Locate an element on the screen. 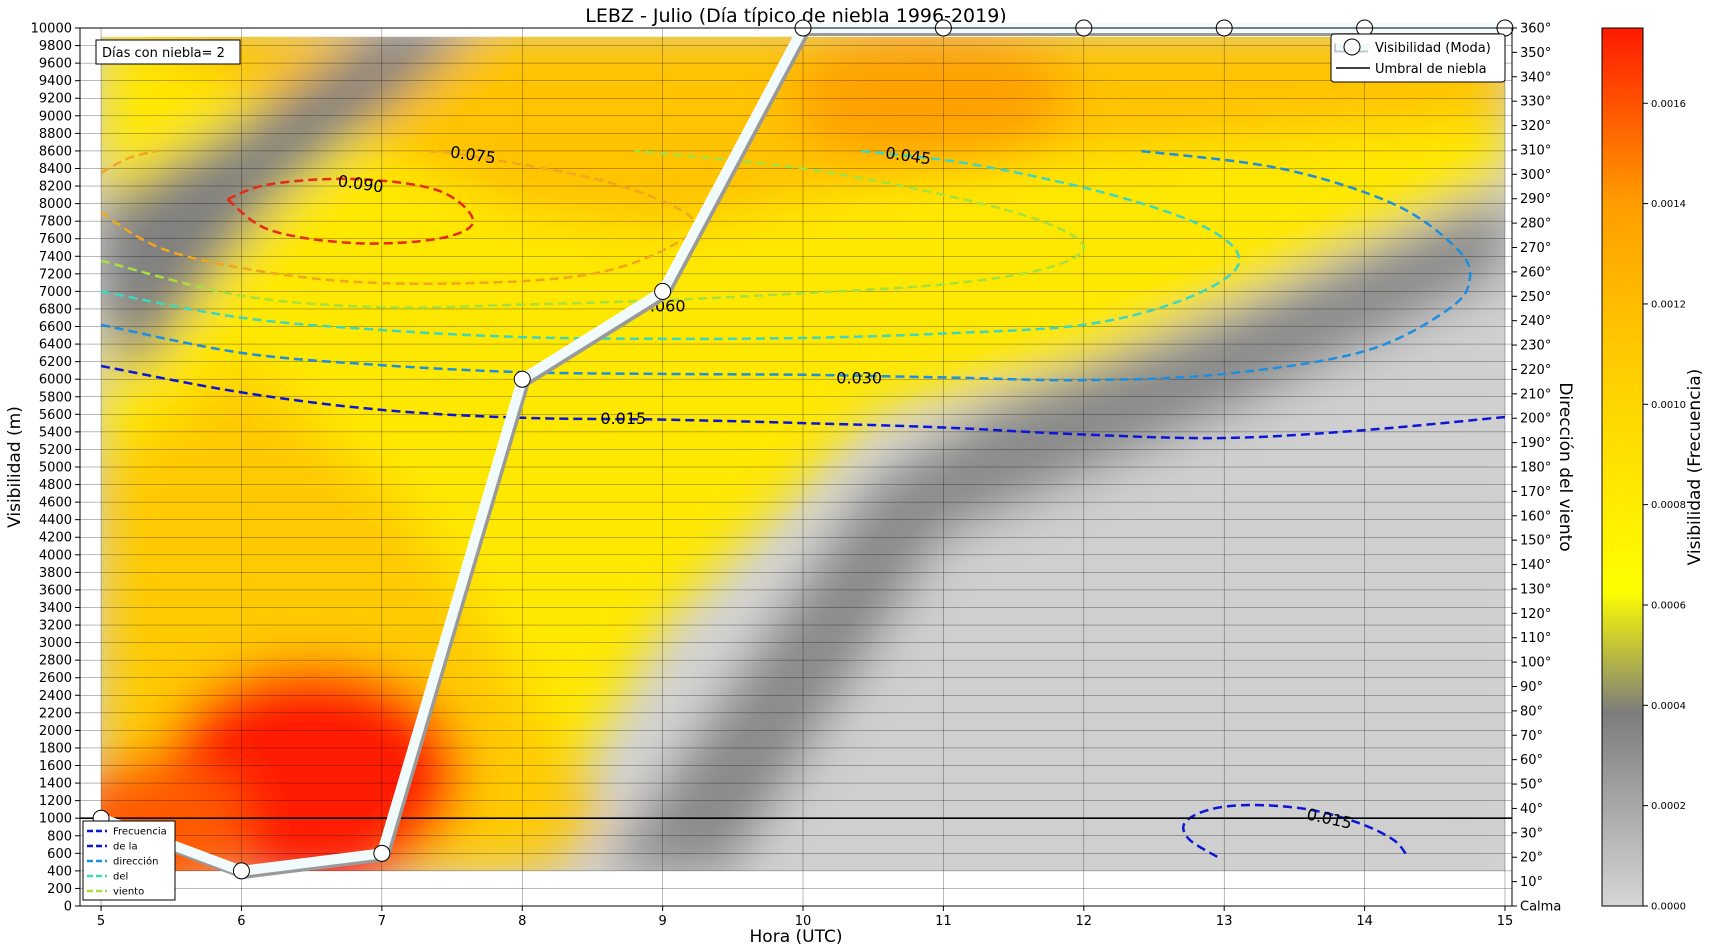 This screenshot has width=1709, height=948. colorbar-tick-label: 0.0004 is located at coordinates (1668, 706).